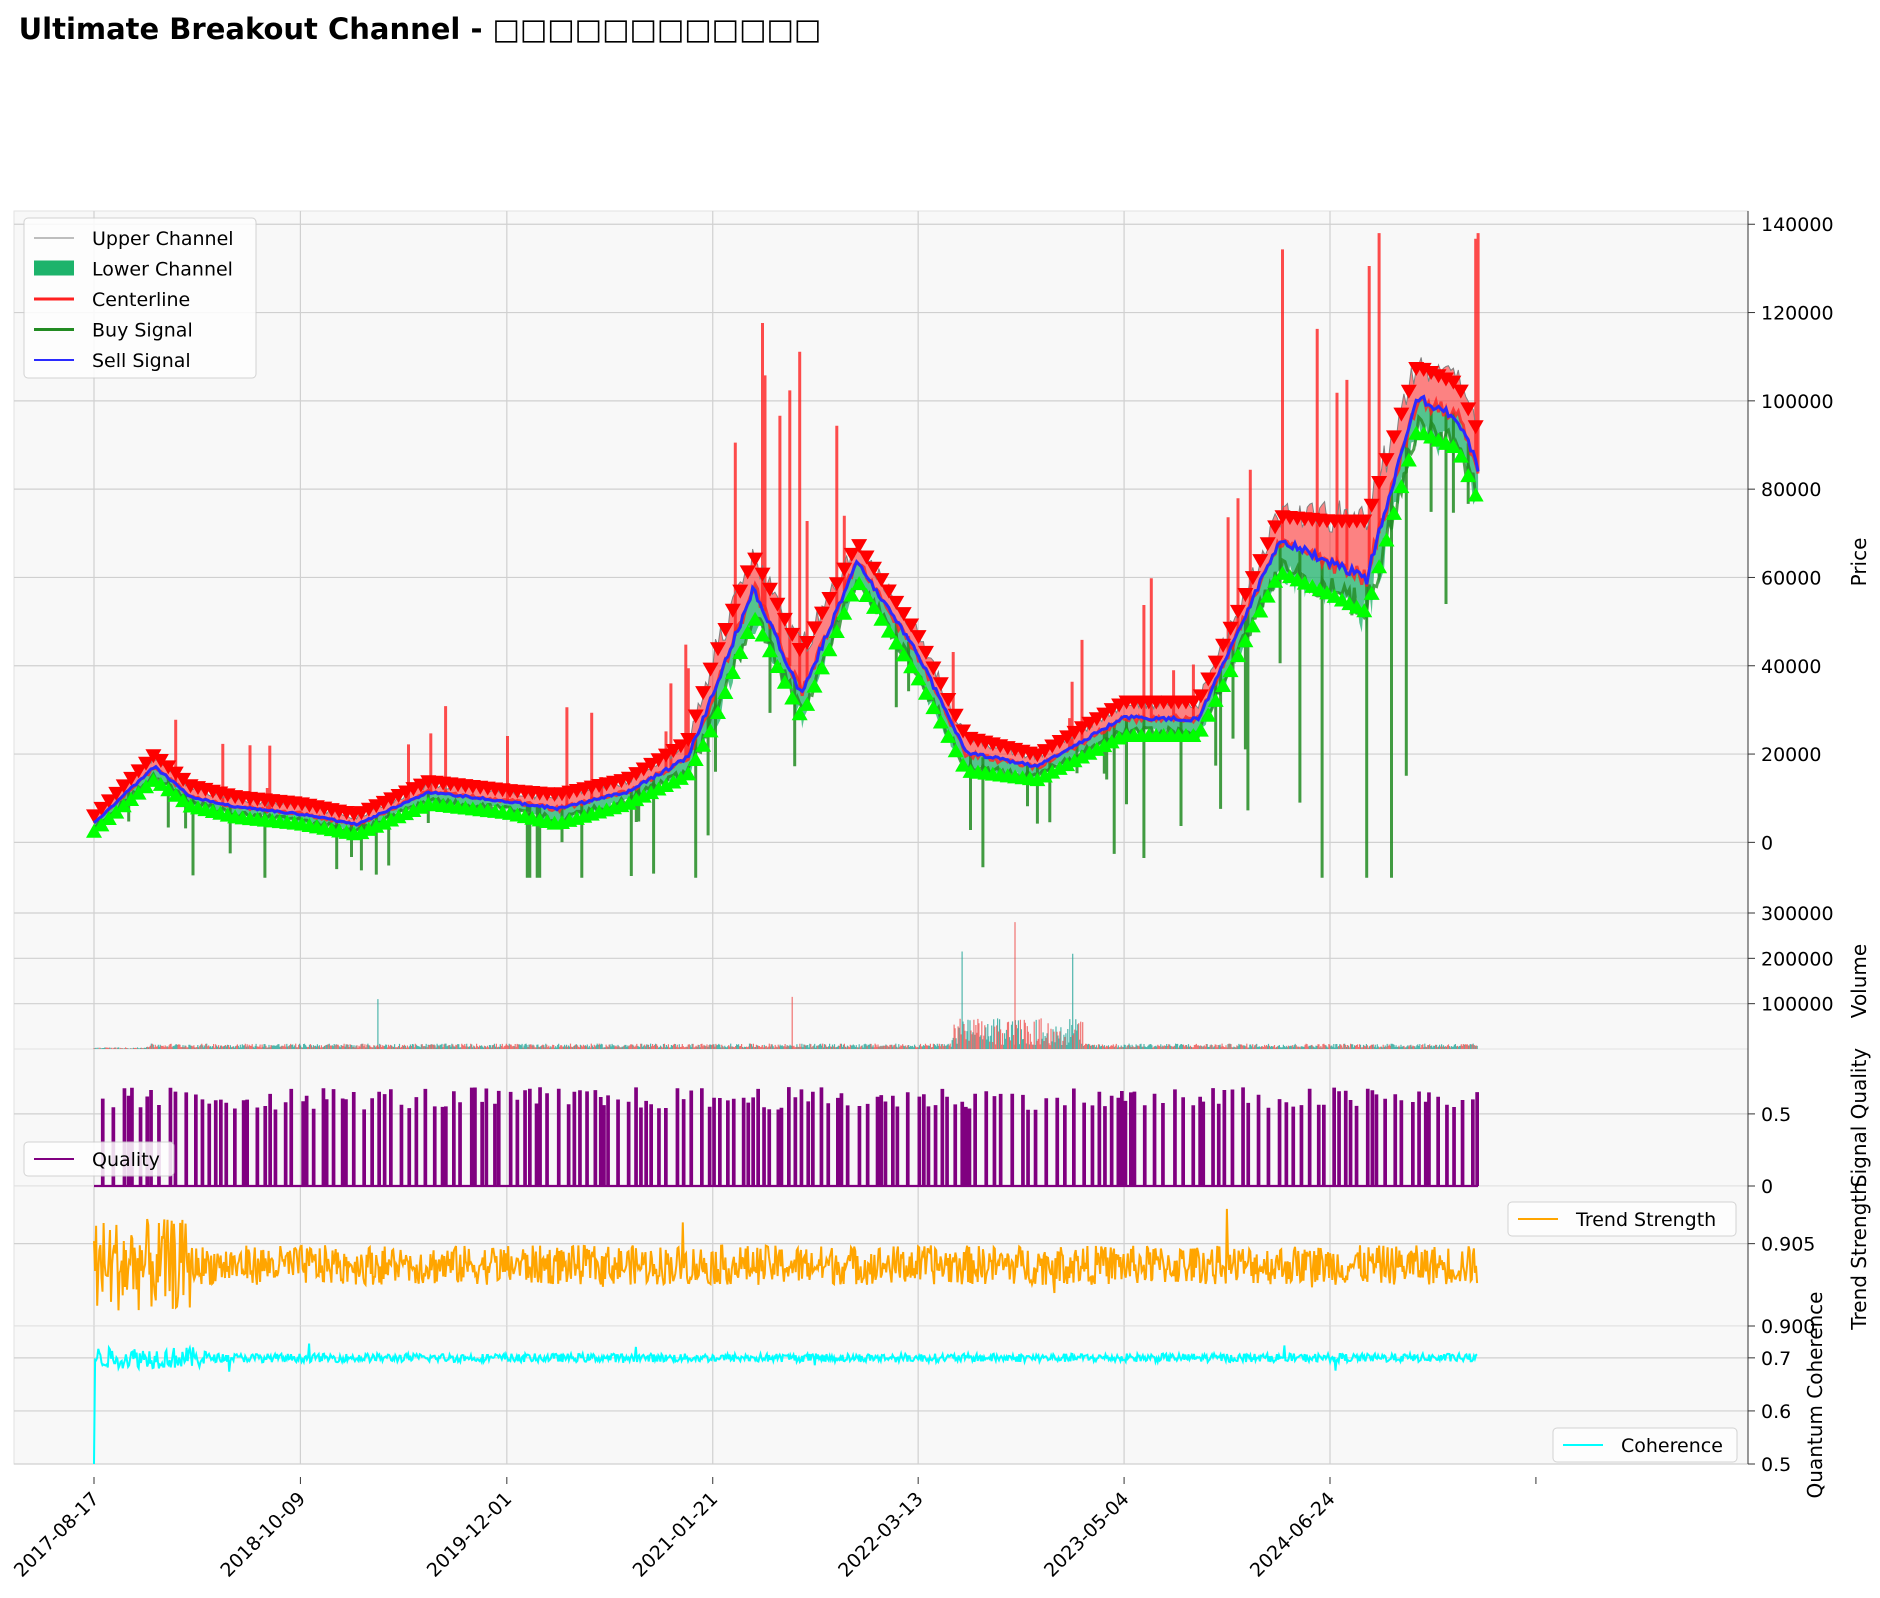  What do you see at coordinates (1791, 578) in the screenshot?
I see `price-ytick-label-3: 60000` at bounding box center [1791, 578].